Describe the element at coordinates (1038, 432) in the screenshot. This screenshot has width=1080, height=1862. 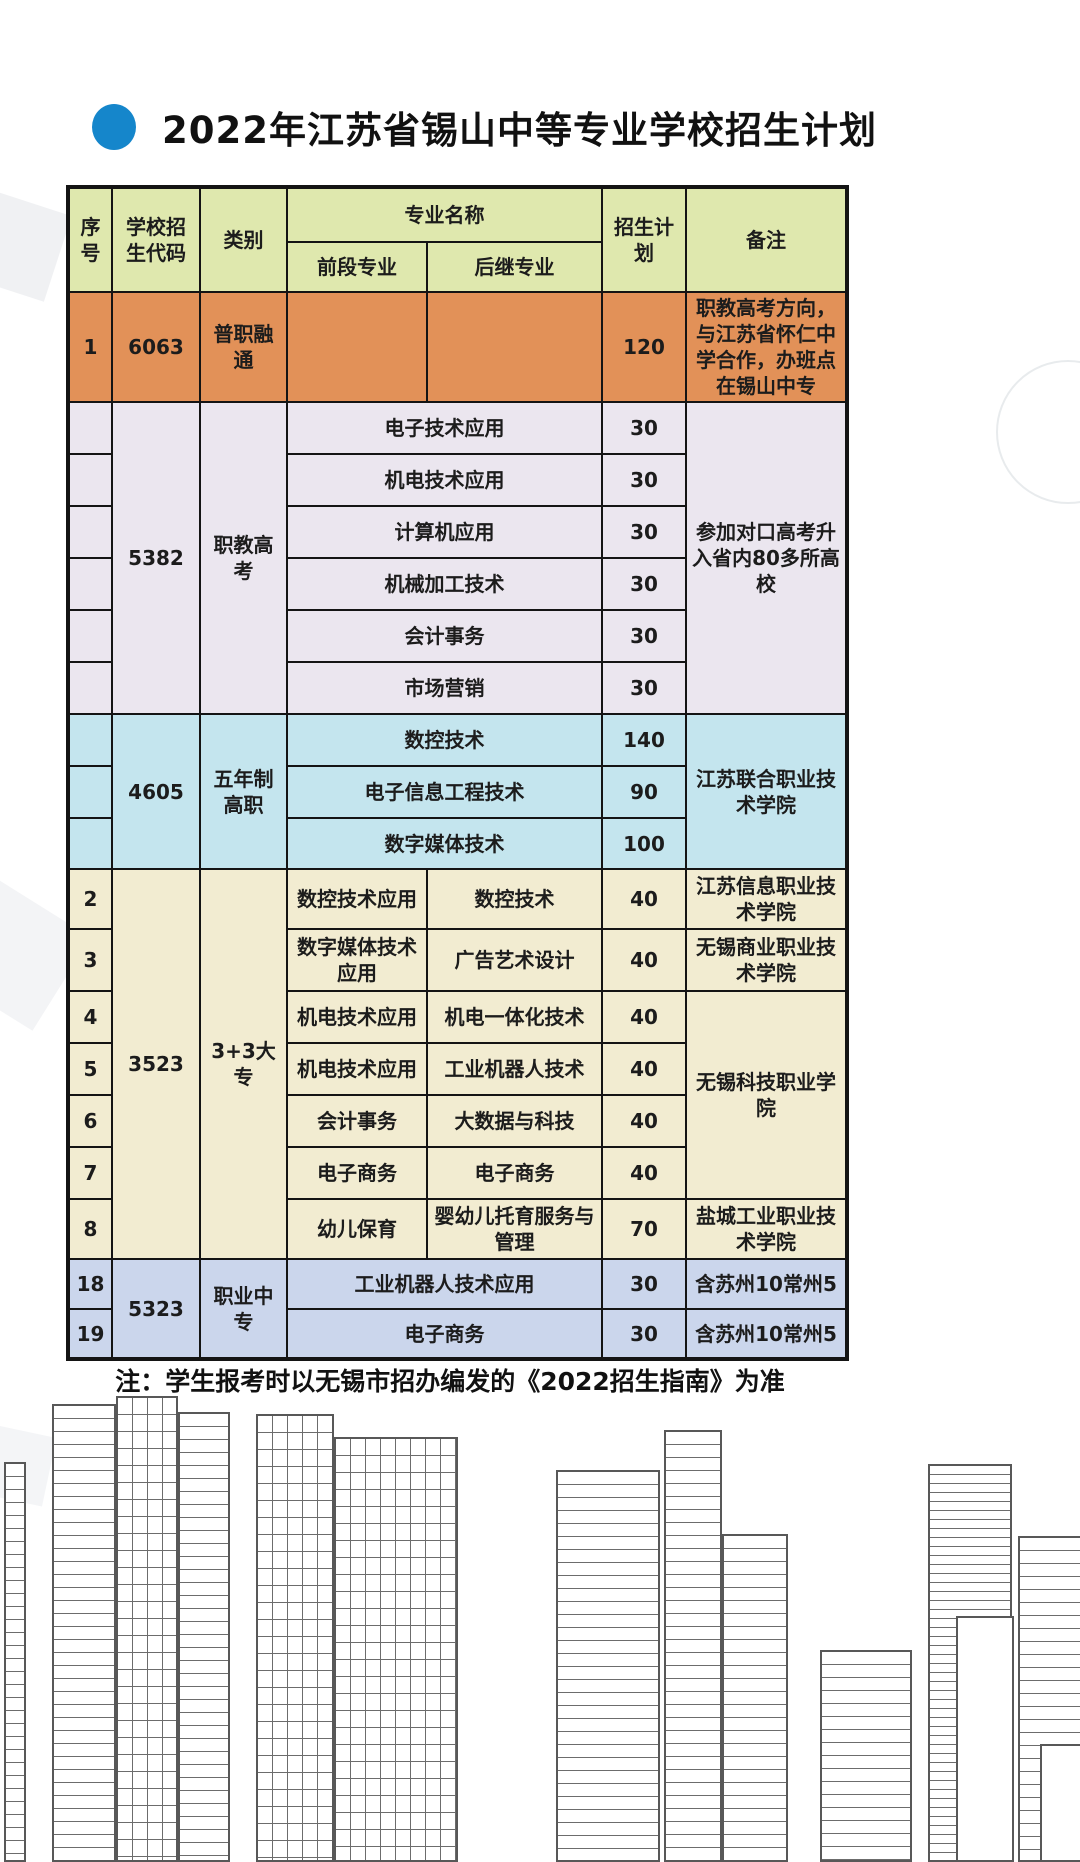
I see `watermark-arc` at that location.